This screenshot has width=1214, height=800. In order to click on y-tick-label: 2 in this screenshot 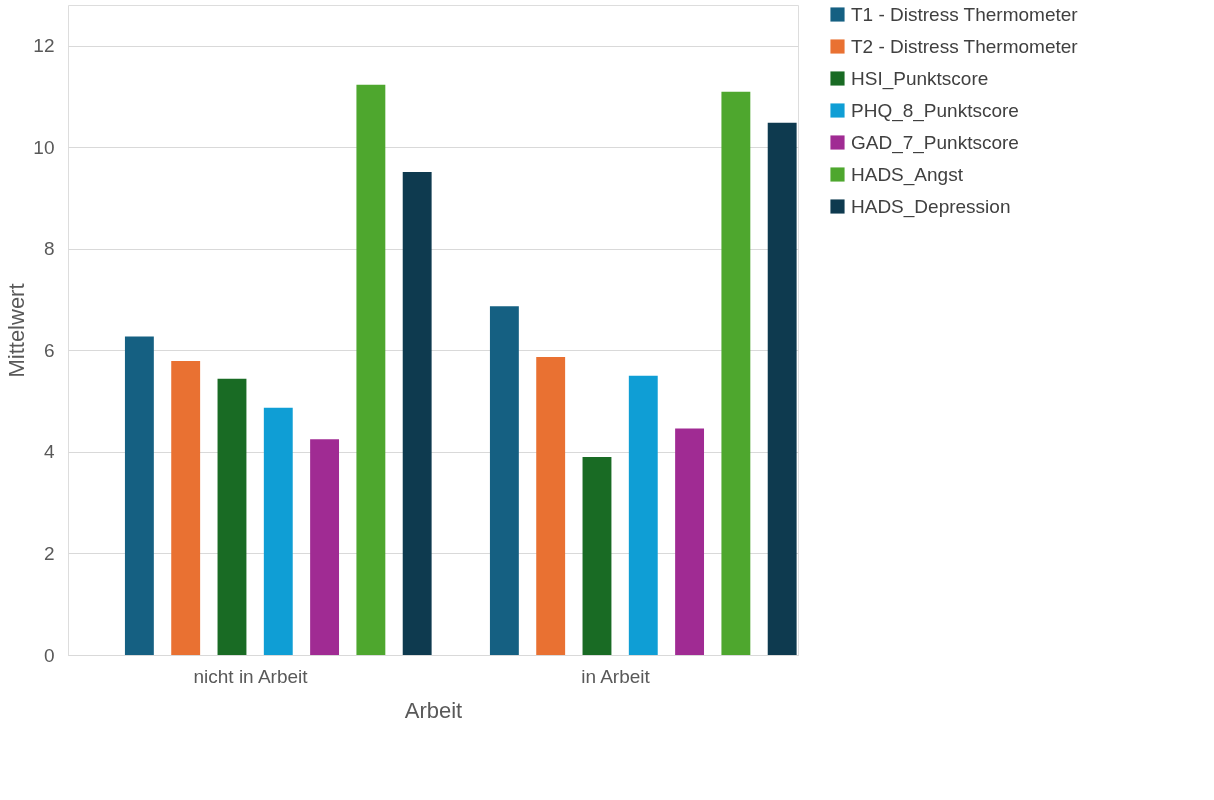, I will do `click(49, 553)`.